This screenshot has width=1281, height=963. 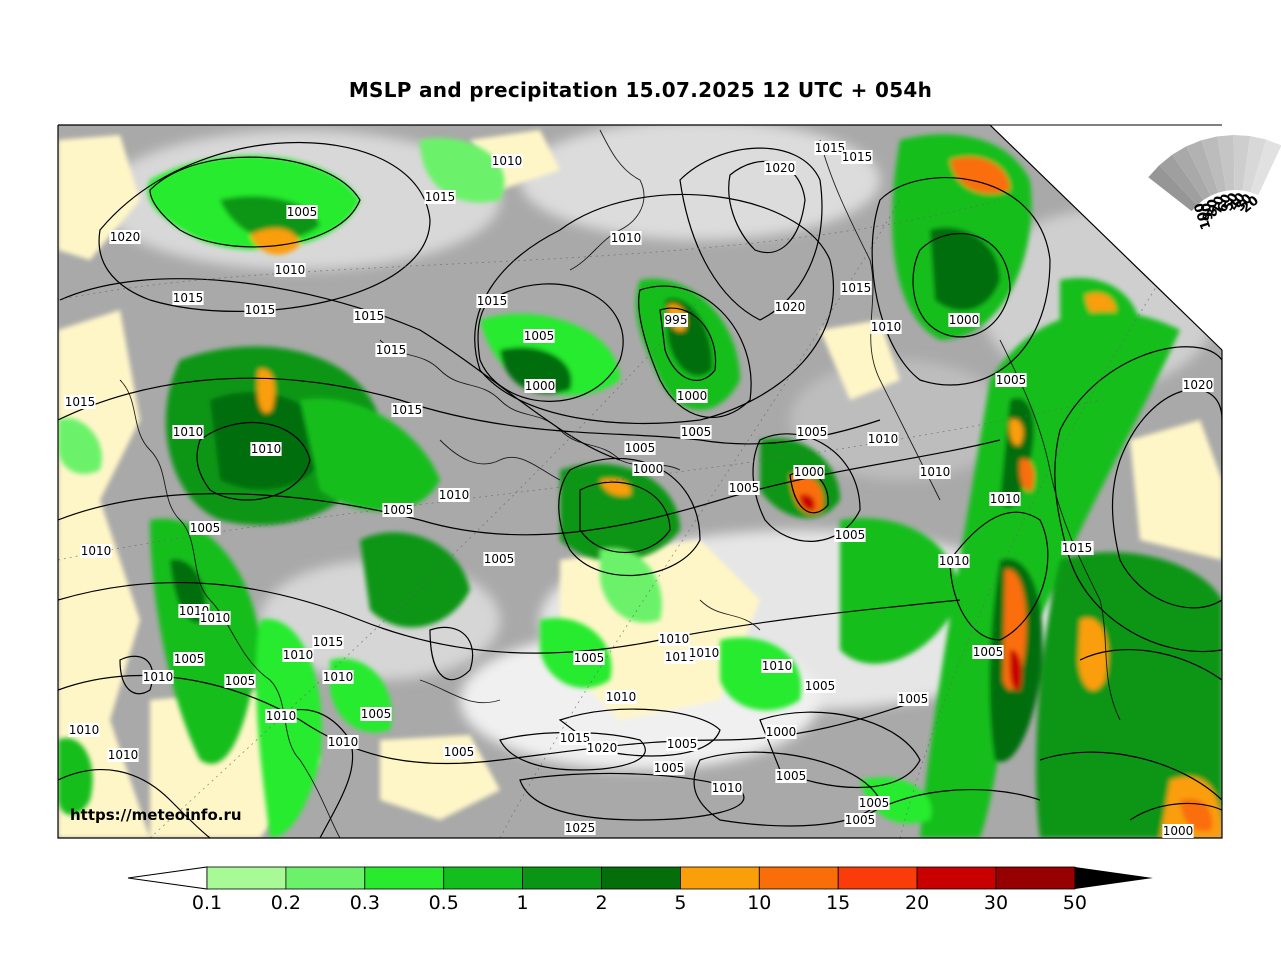 What do you see at coordinates (1213, 208) in the screenshot?
I see `cloud-scale-label: 80` at bounding box center [1213, 208].